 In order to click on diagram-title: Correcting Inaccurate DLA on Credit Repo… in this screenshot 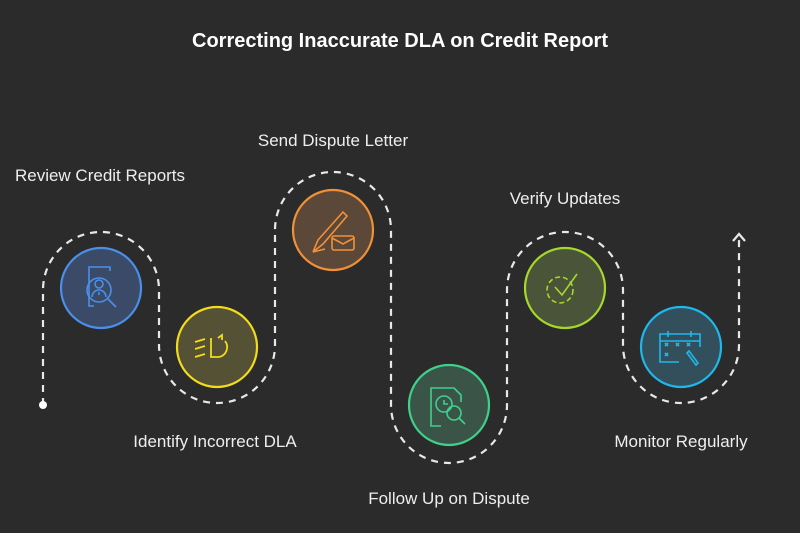, I will do `click(400, 41)`.